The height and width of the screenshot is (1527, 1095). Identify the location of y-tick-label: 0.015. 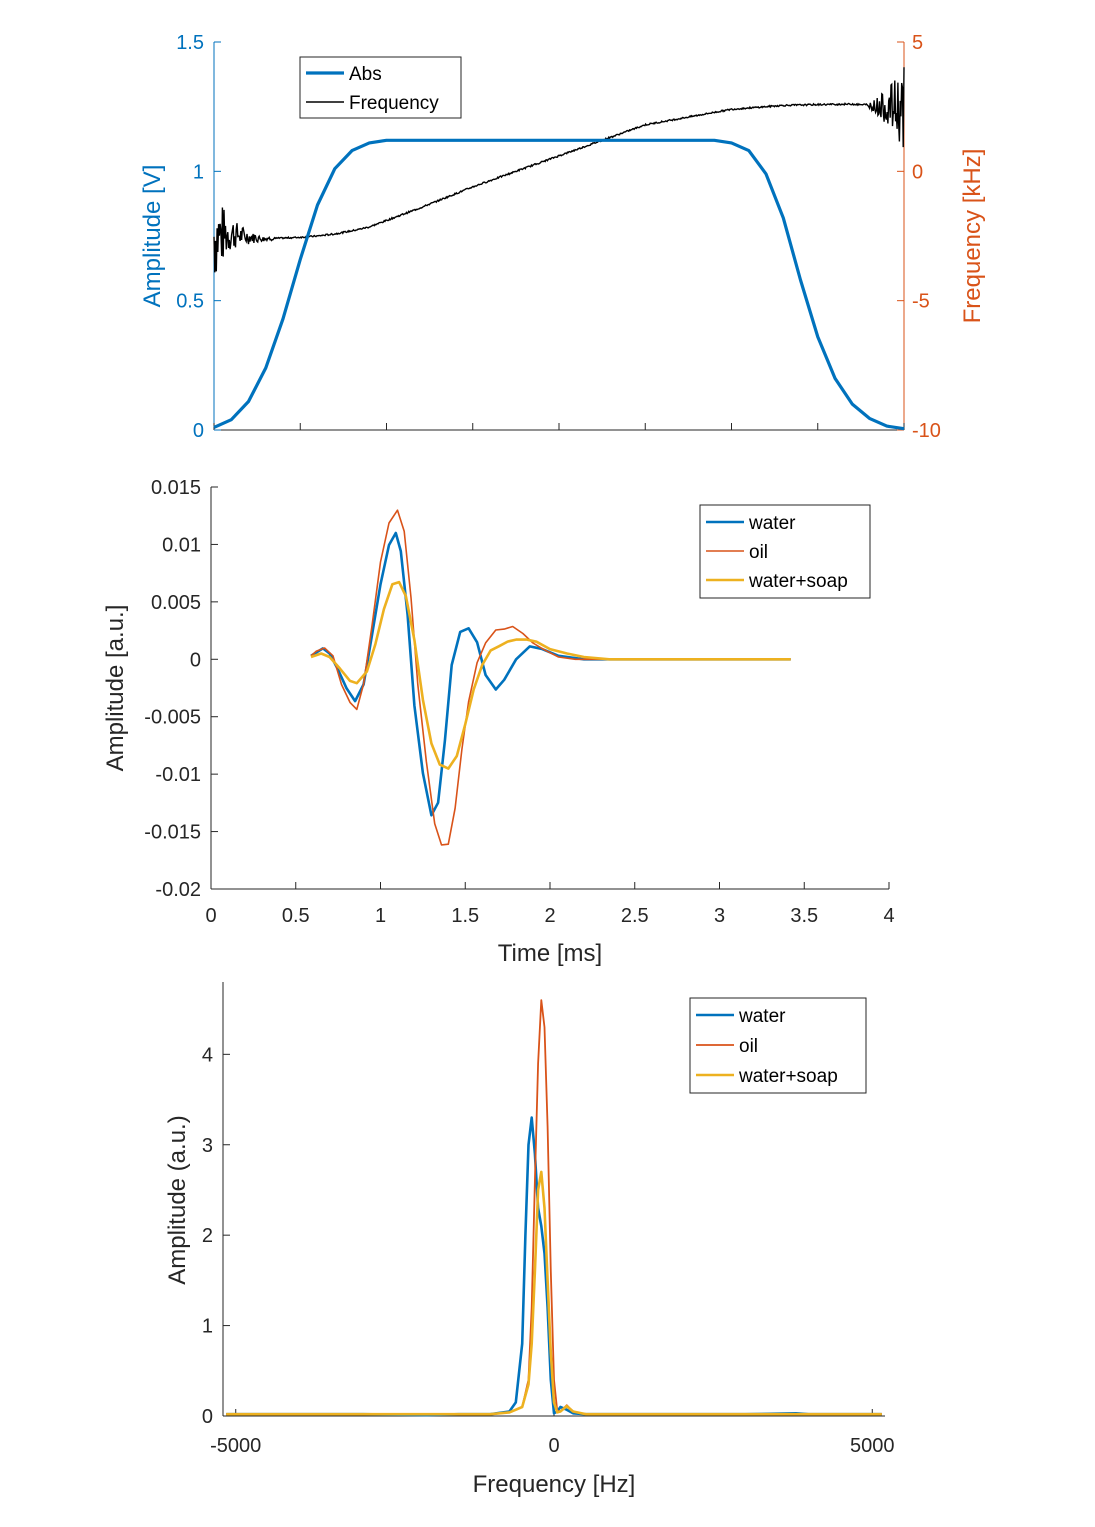
(176, 488).